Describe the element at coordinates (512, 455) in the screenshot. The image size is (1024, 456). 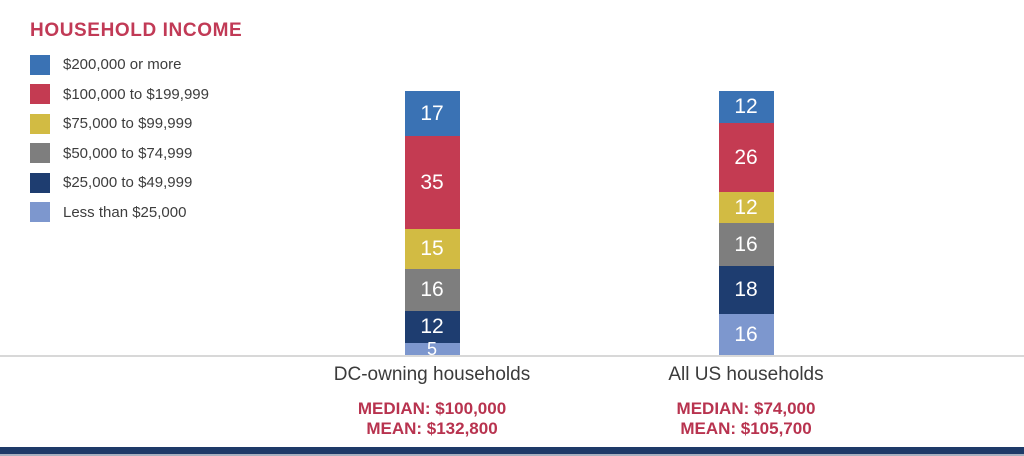
I see `footer-accent-band-edge` at that location.